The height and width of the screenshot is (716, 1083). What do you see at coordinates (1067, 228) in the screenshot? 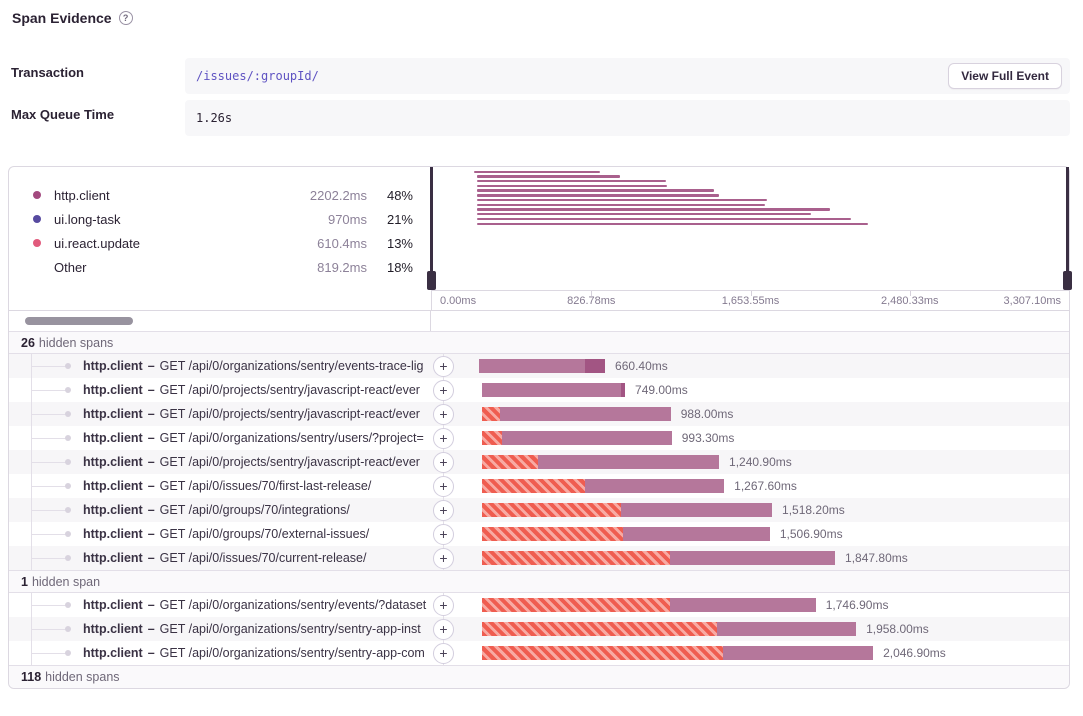
I see `minimap-right-handle` at bounding box center [1067, 228].